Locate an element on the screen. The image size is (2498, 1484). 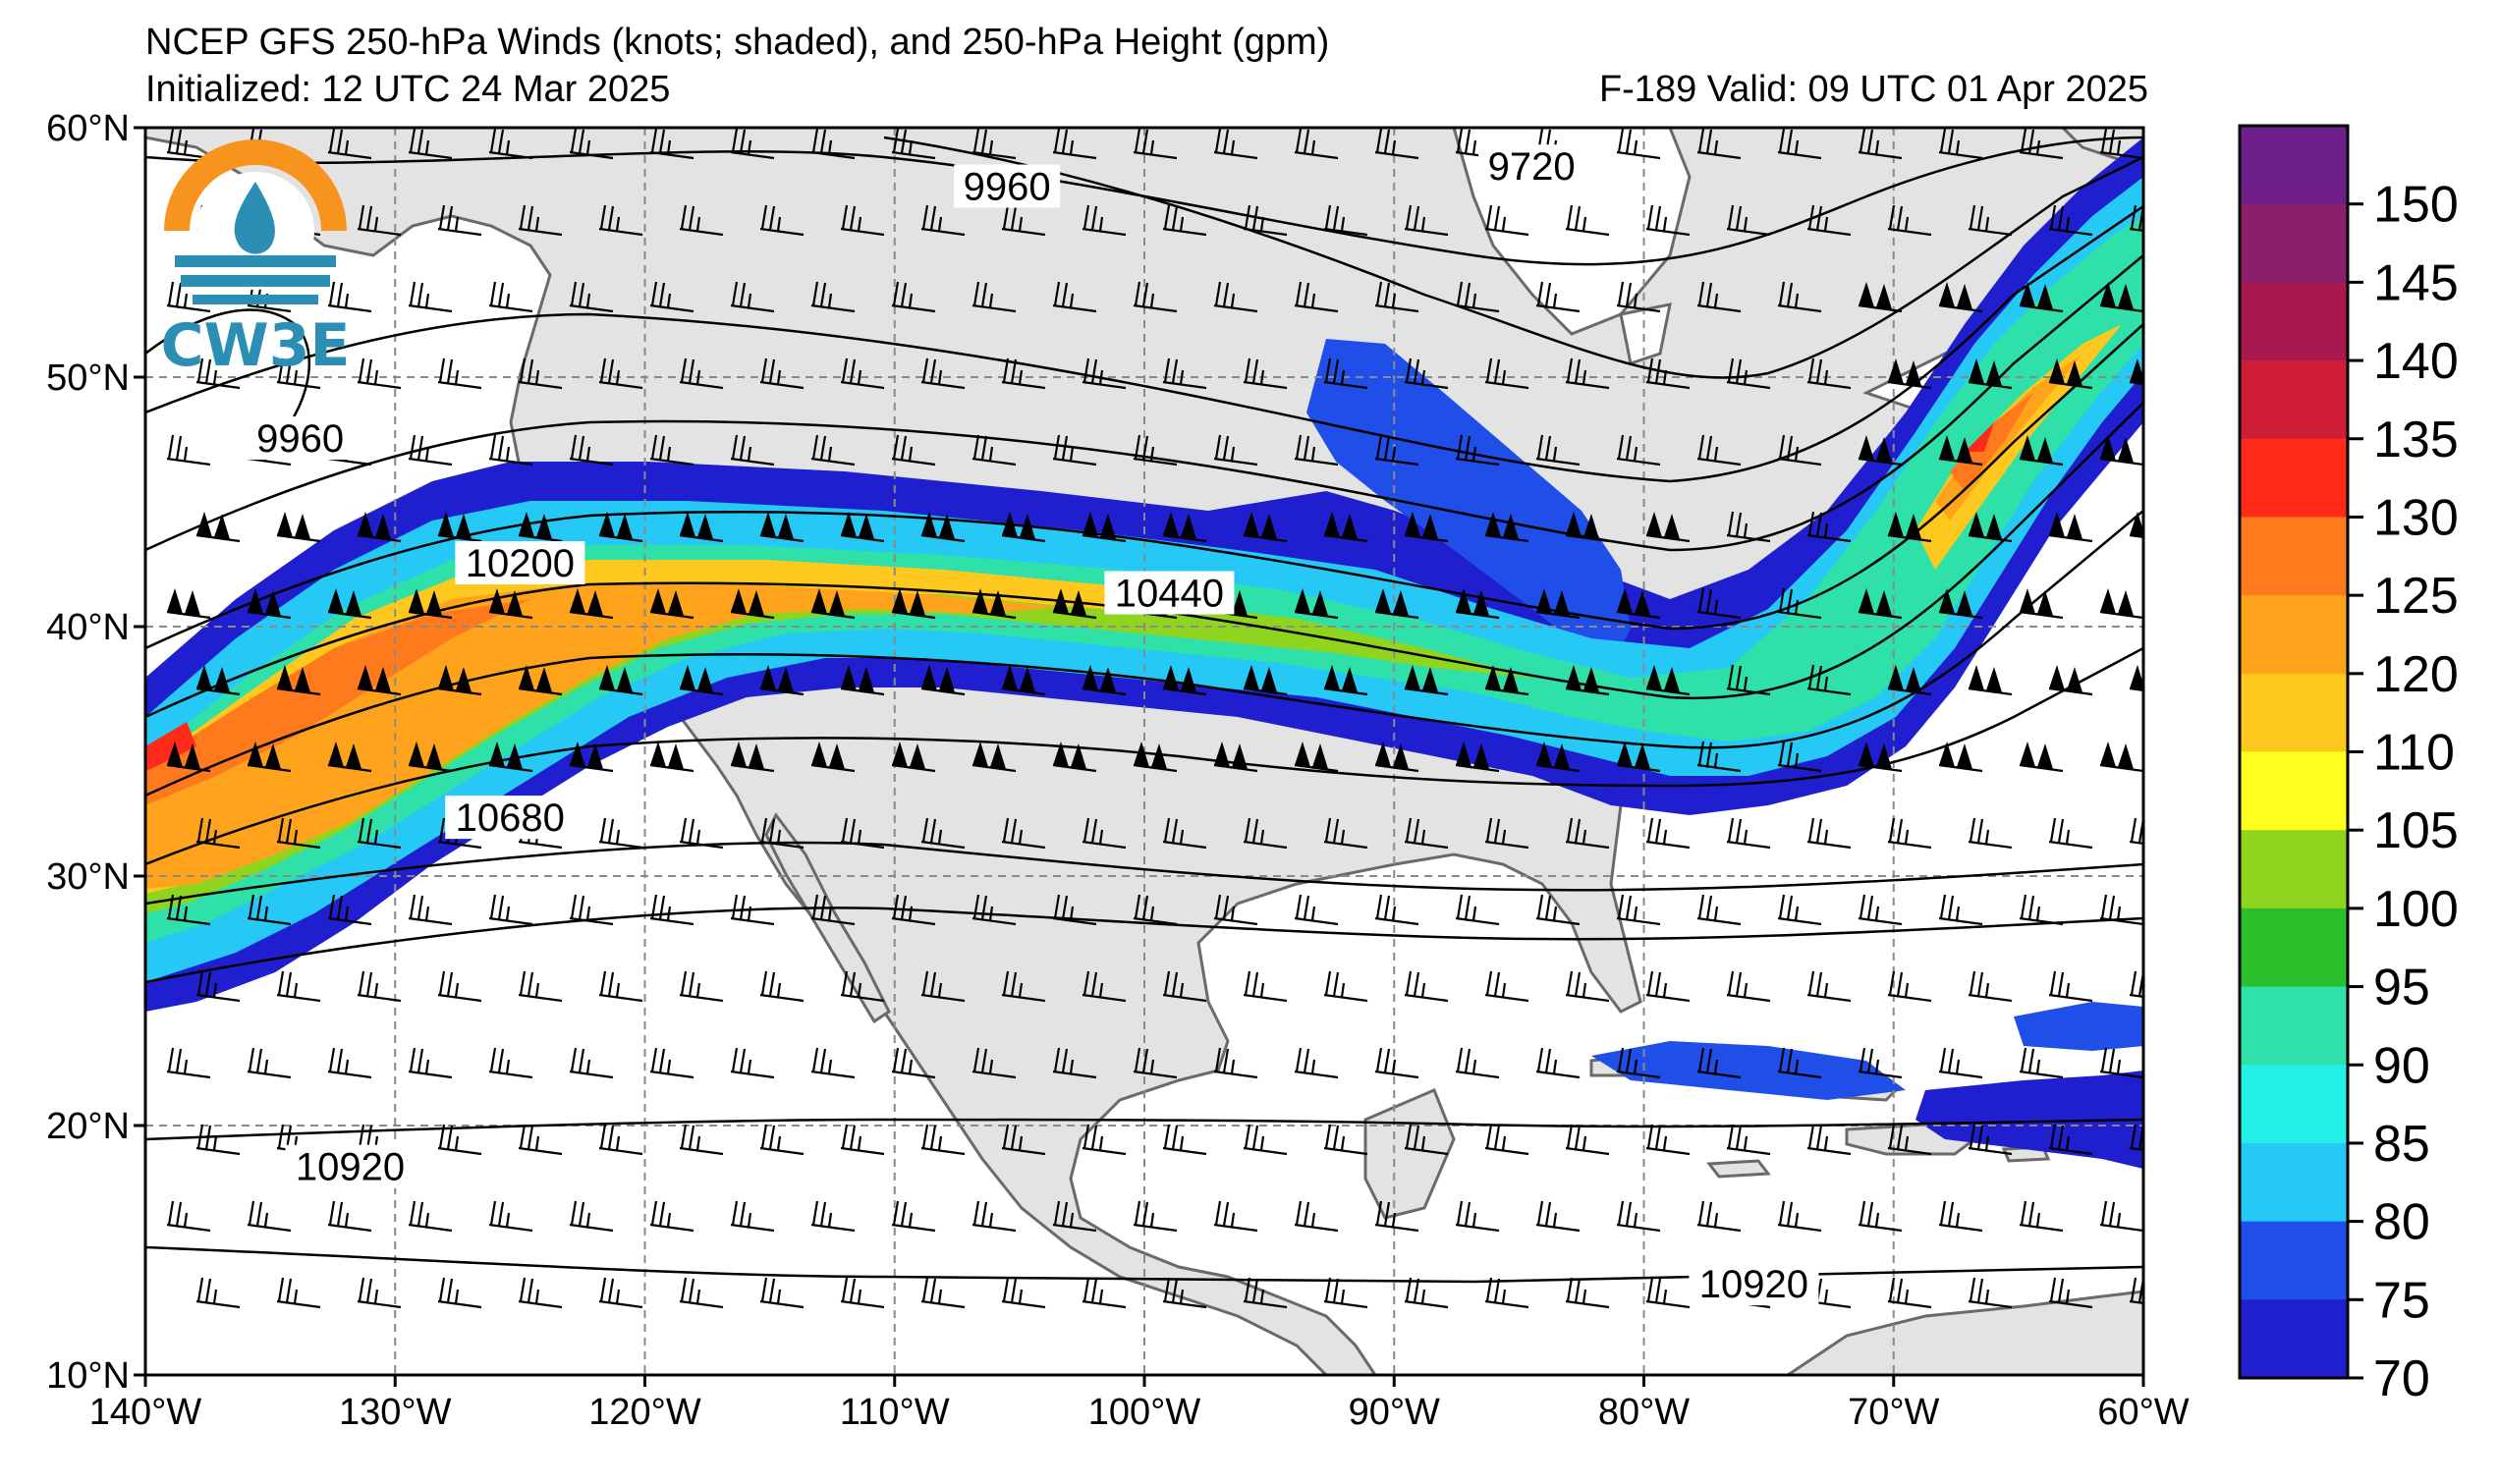
lat-tick-label: 60°N is located at coordinates (88, 128).